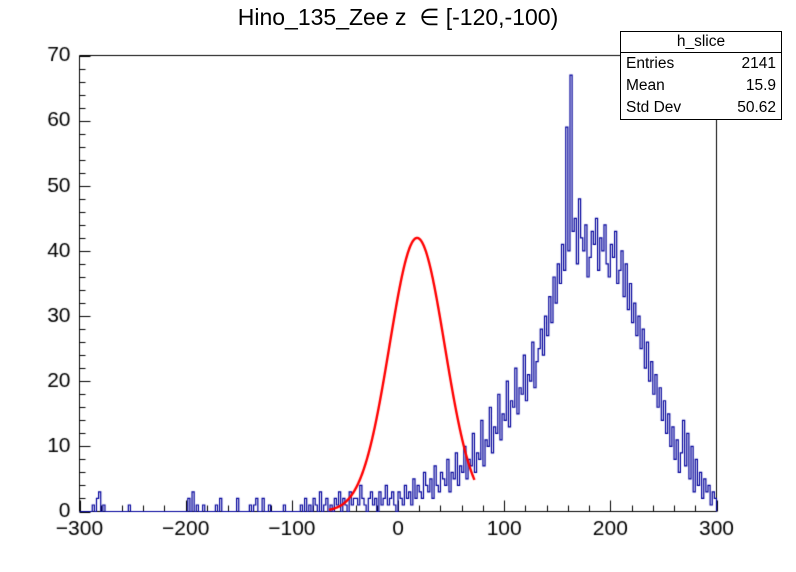 This screenshot has height=572, width=796. I want to click on stats-value-entries: 2141, so click(758, 63).